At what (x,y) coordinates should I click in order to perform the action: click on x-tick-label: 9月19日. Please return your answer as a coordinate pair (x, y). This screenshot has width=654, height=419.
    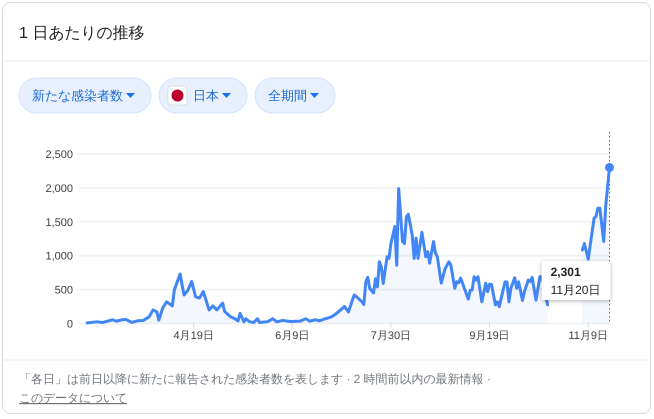
    Looking at the image, I should click on (489, 336).